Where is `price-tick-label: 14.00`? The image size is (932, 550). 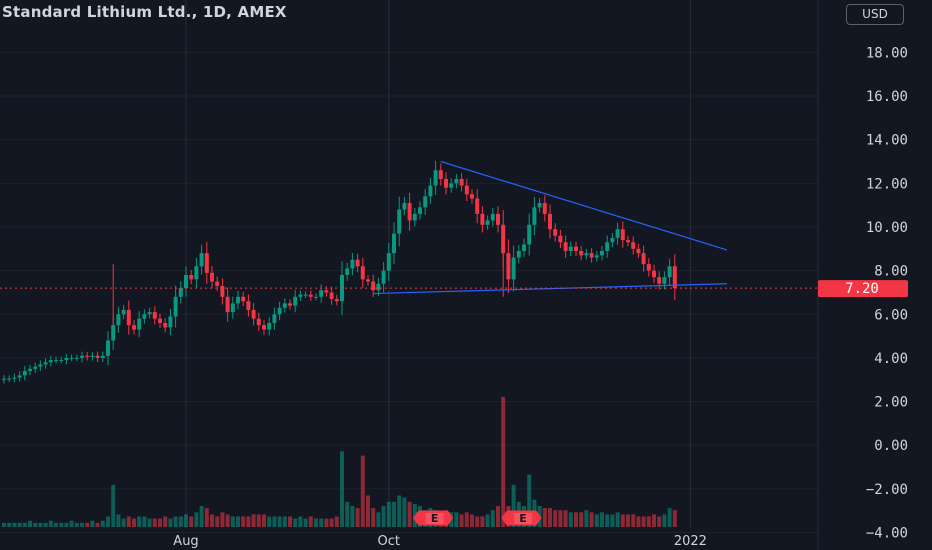
price-tick-label: 14.00 is located at coordinates (887, 141).